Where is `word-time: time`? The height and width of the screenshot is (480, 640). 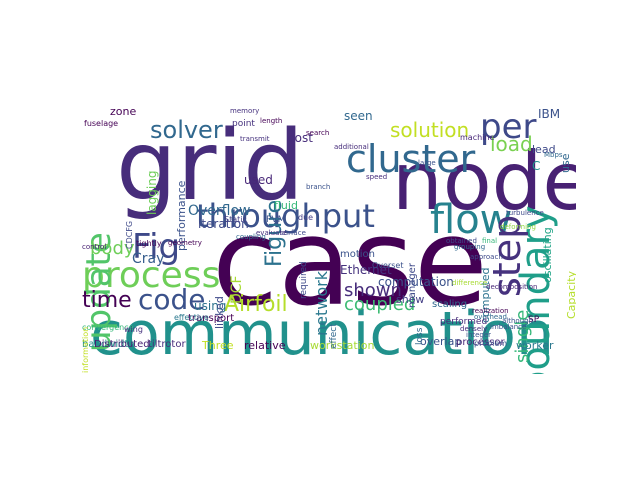
word-time: time is located at coordinates (107, 300).